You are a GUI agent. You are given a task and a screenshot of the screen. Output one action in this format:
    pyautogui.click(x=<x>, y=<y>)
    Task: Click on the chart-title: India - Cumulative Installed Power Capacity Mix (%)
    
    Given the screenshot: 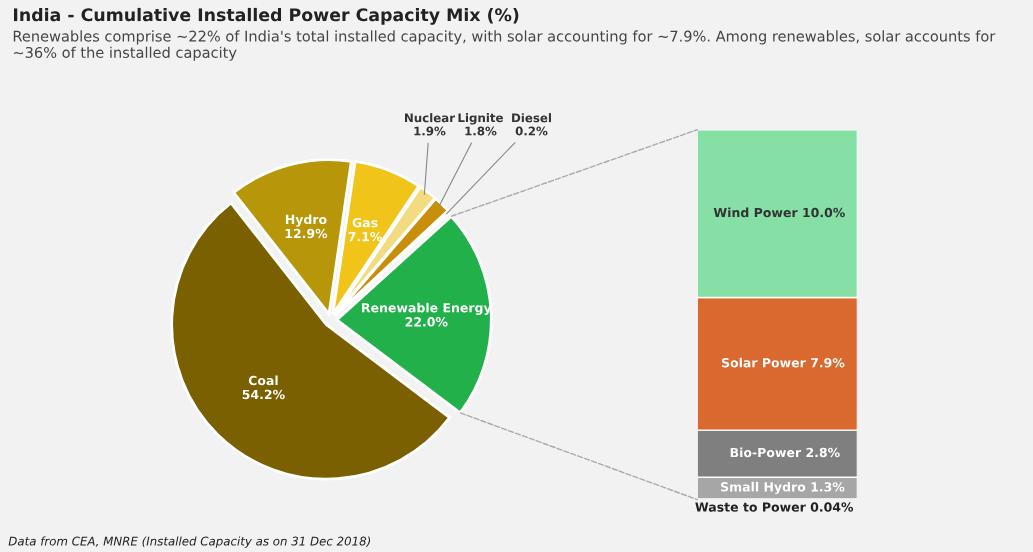 What is the action you would take?
    pyautogui.click(x=266, y=16)
    